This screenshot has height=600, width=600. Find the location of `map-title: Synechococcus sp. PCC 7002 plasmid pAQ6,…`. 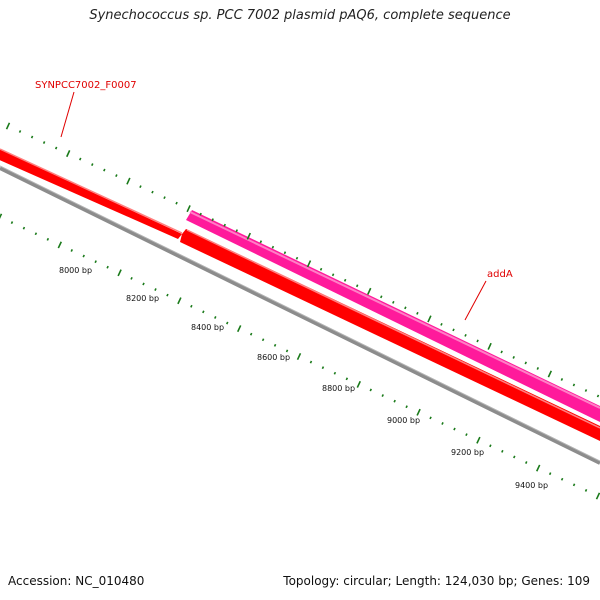

map-title: Synechococcus sp. PCC 7002 plasmid pAQ6,… is located at coordinates (300, 15).